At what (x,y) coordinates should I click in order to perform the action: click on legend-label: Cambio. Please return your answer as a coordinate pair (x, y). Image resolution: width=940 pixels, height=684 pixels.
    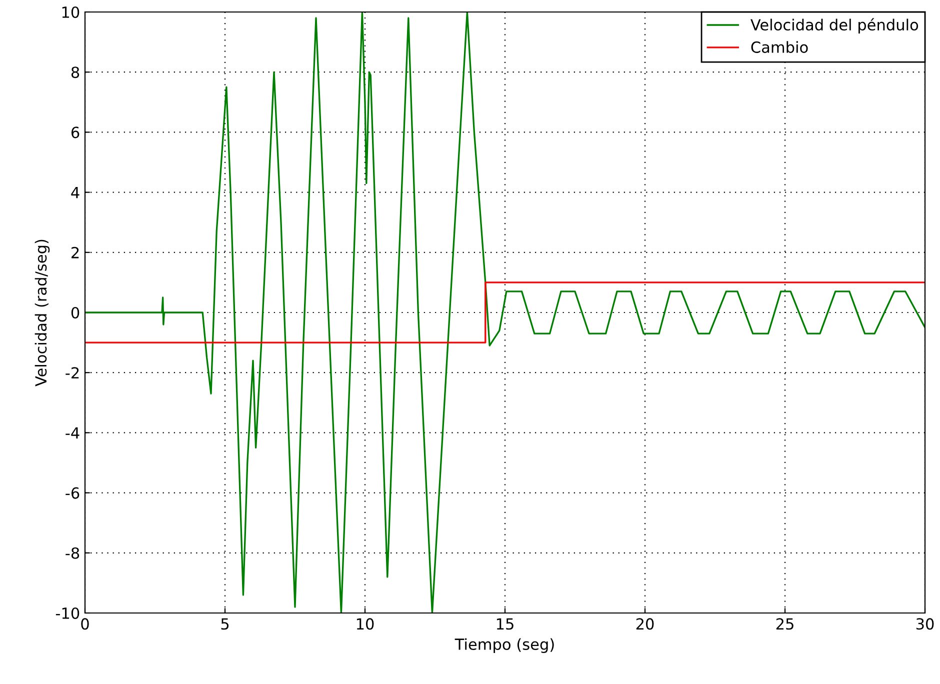
    Looking at the image, I should click on (779, 47).